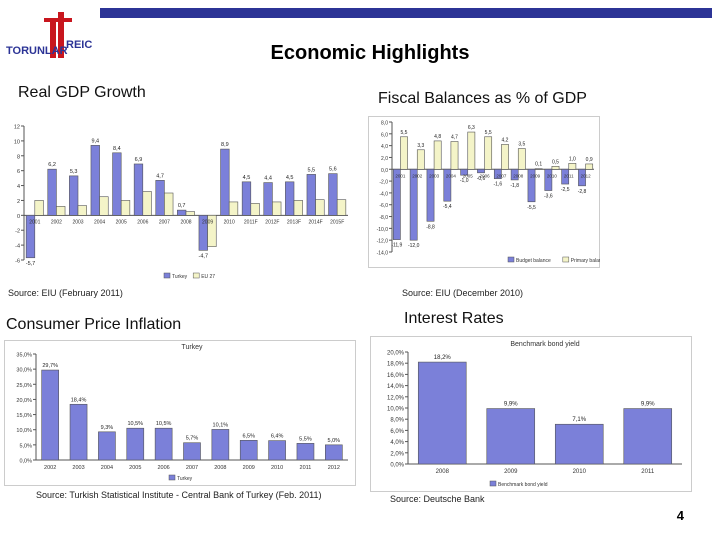  I want to click on cpi-chart-frame, so click(180, 413).